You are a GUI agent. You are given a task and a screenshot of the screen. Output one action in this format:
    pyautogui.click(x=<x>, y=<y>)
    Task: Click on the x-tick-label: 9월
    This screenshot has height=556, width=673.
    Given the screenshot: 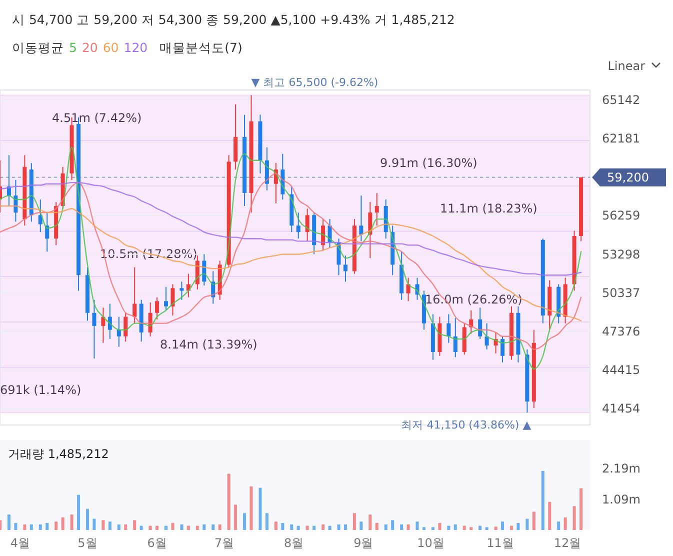 What is the action you would take?
    pyautogui.click(x=364, y=543)
    